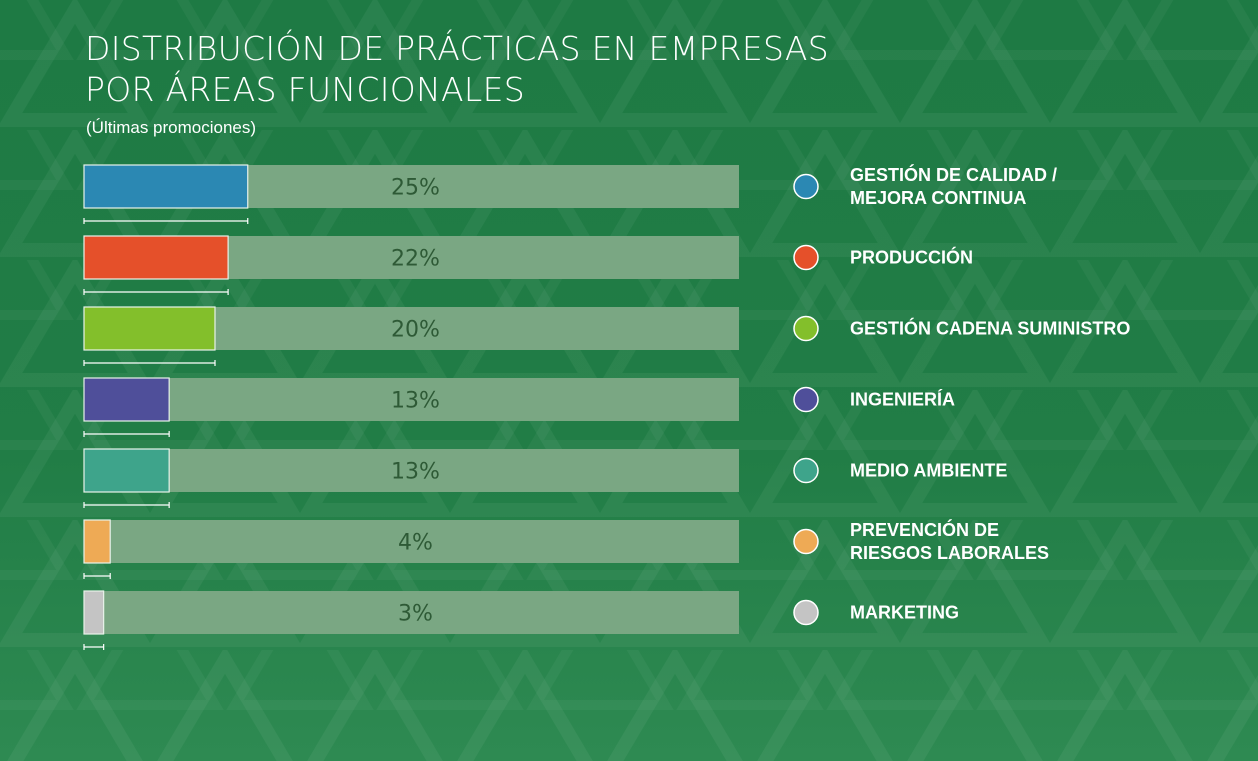 This screenshot has height=761, width=1258. I want to click on legend-label: MEJORA CONTINUA, so click(938, 198).